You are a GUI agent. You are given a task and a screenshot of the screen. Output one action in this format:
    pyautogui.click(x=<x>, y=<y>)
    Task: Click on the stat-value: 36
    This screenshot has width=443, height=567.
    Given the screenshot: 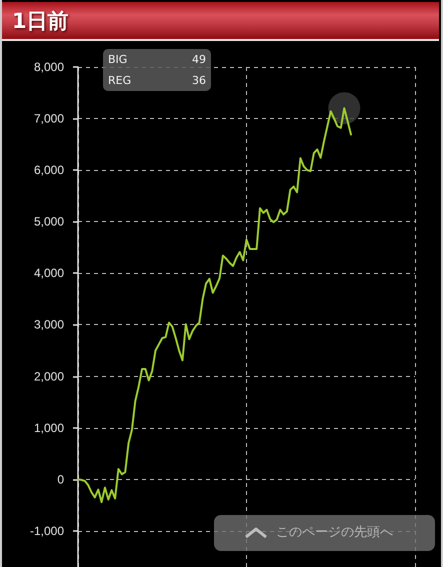 What is the action you would take?
    pyautogui.click(x=199, y=80)
    